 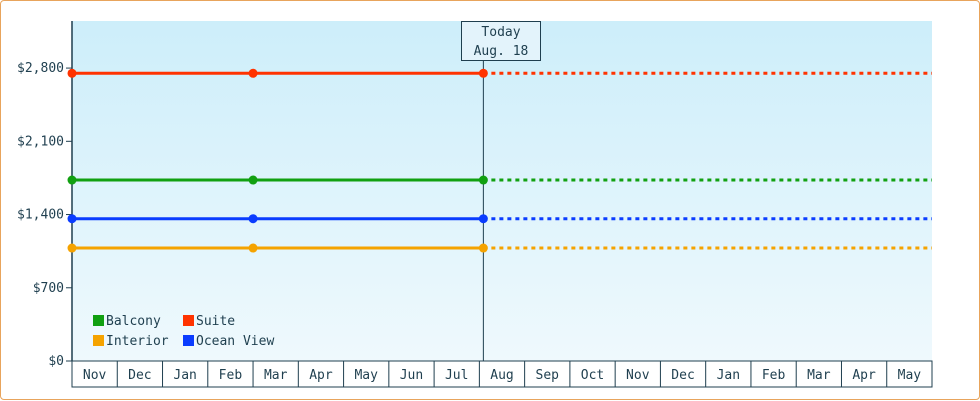 I want to click on x-tick-label: Aug, so click(x=501, y=375).